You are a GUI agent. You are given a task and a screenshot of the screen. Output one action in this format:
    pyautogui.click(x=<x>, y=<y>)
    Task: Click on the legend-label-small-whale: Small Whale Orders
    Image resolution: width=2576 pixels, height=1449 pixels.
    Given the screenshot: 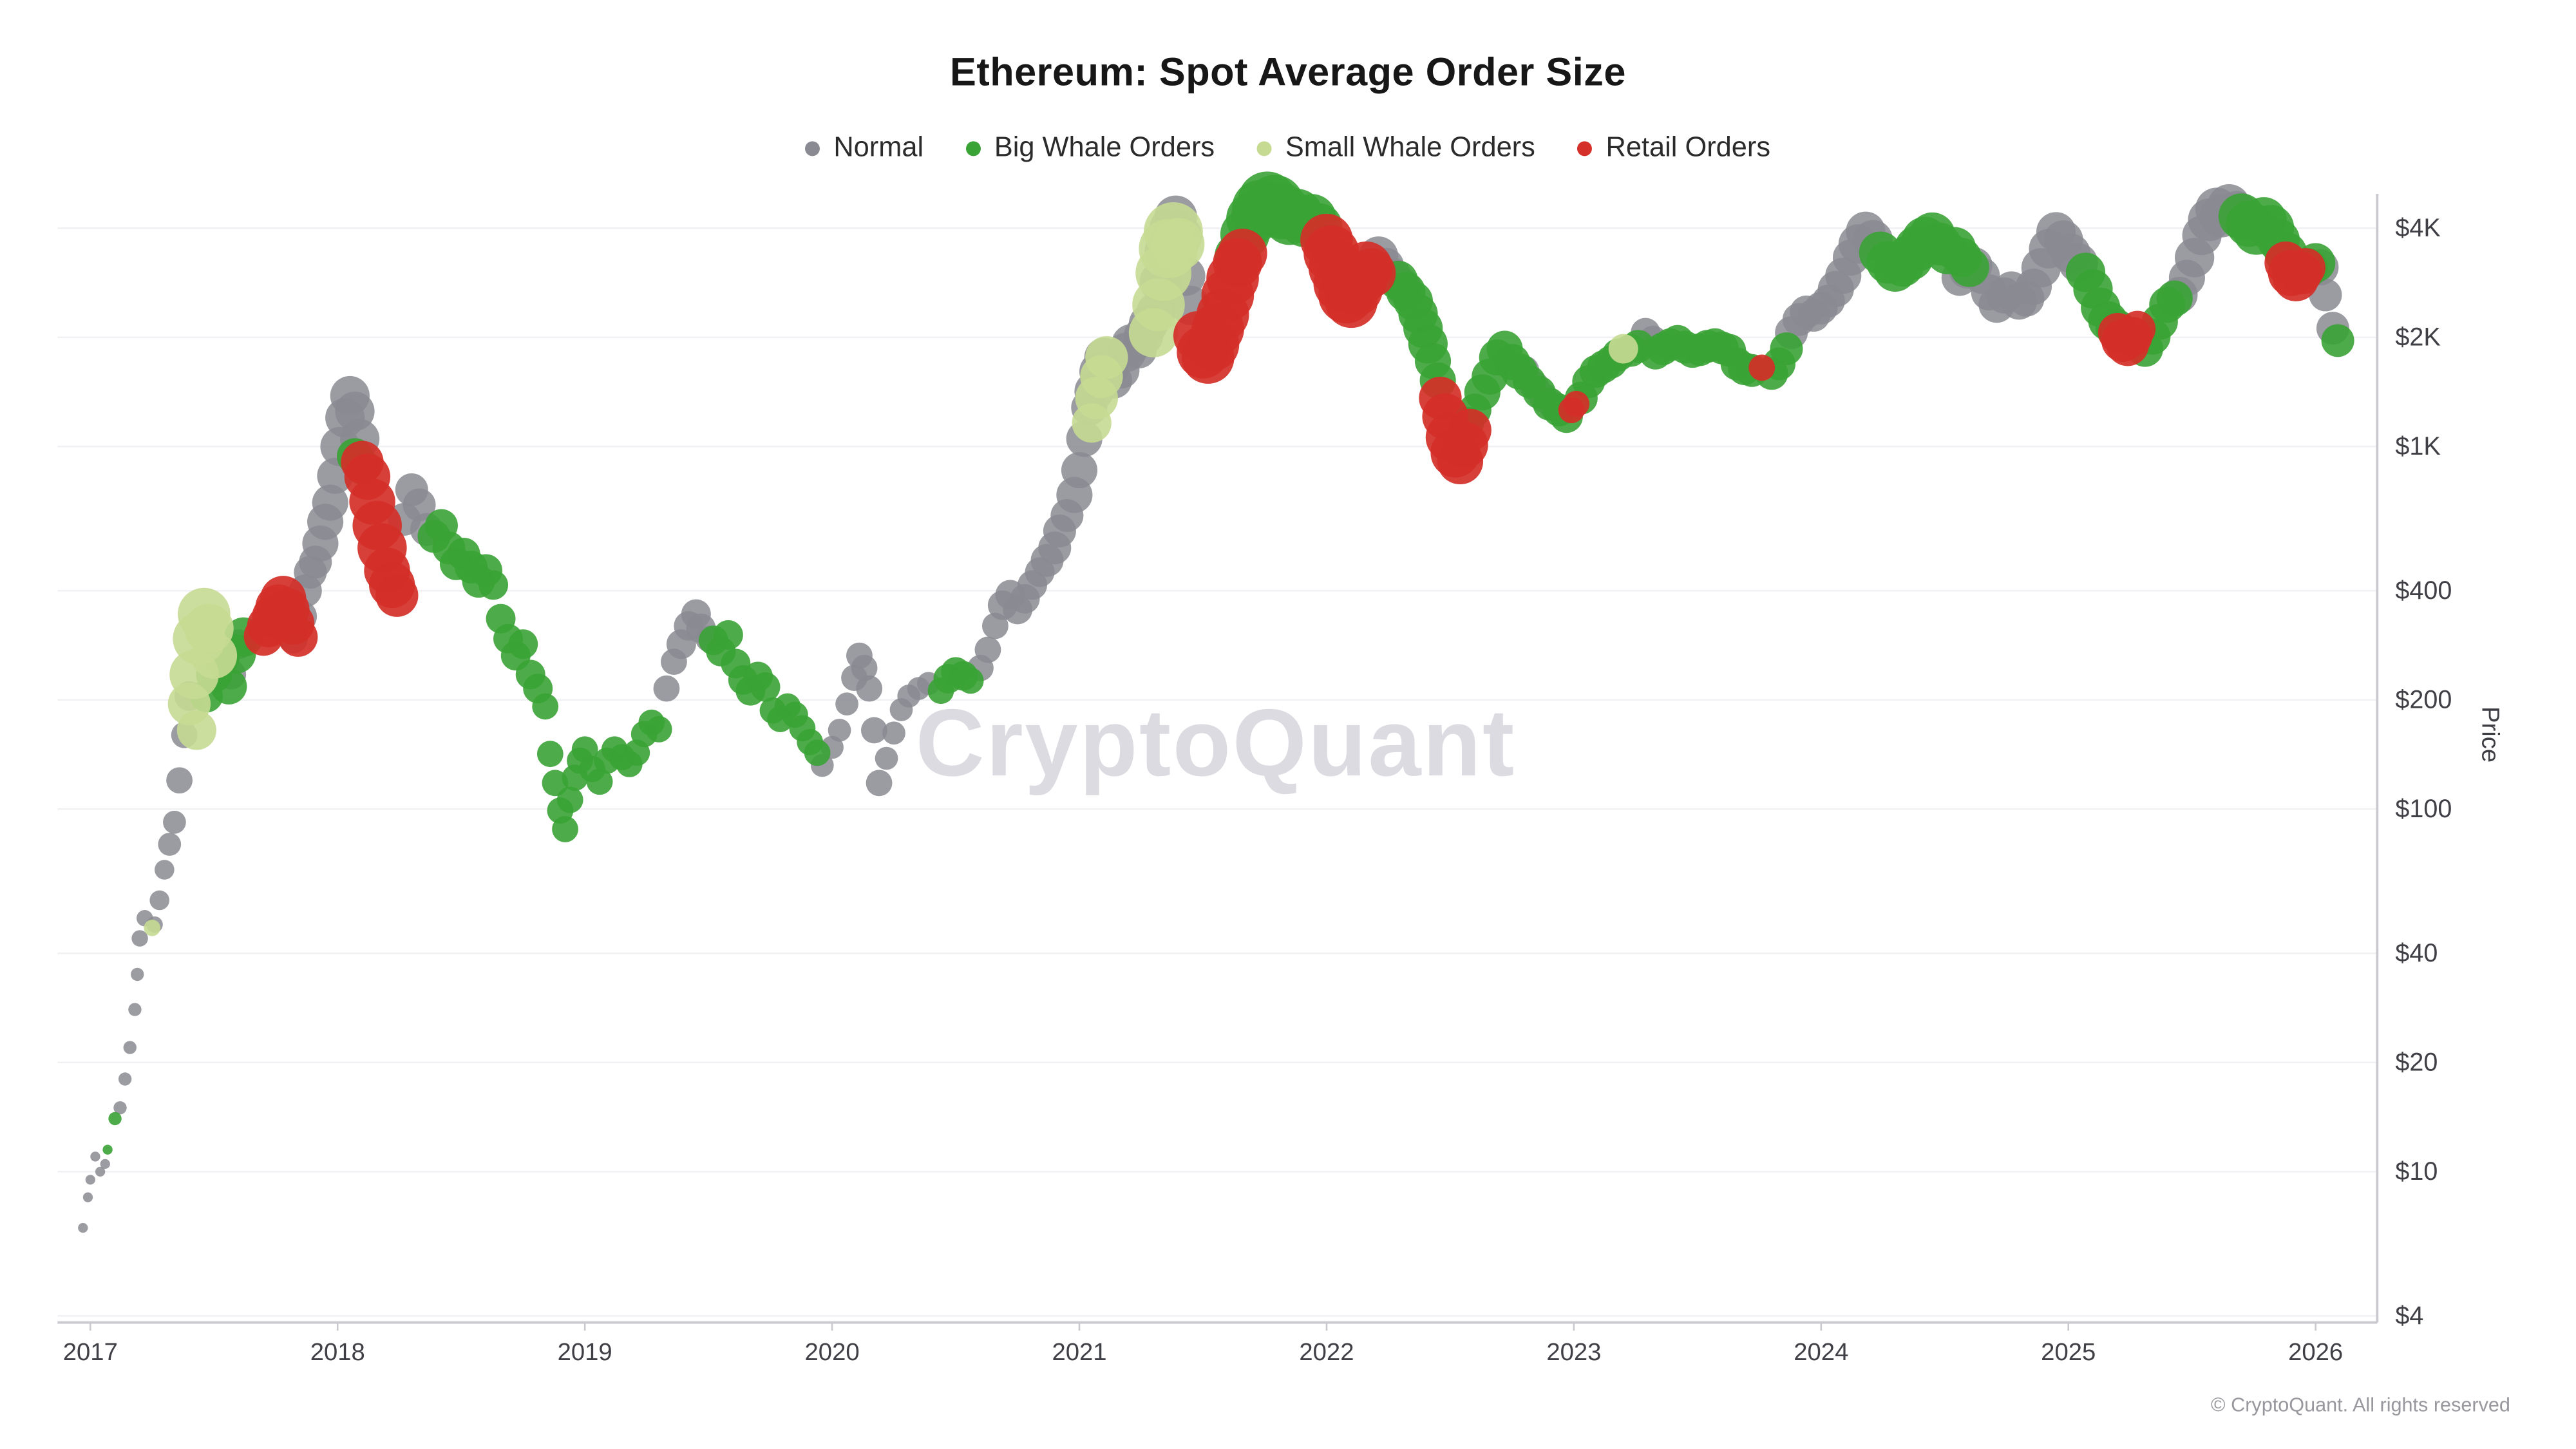 What is the action you would take?
    pyautogui.click(x=1410, y=147)
    